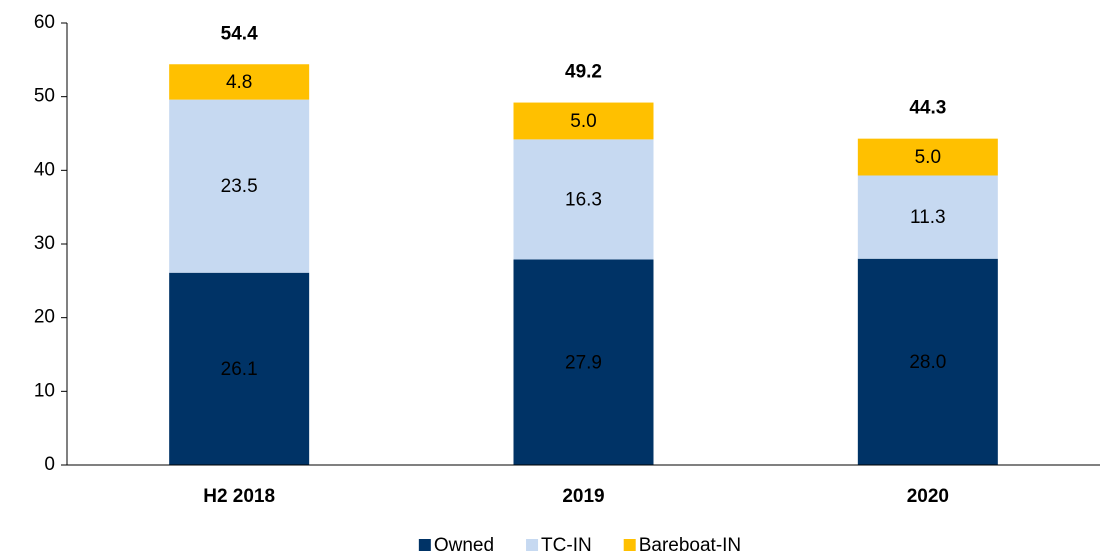 Image resolution: width=1106 pixels, height=557 pixels. What do you see at coordinates (44, 169) in the screenshot?
I see `y-tick-label: 40` at bounding box center [44, 169].